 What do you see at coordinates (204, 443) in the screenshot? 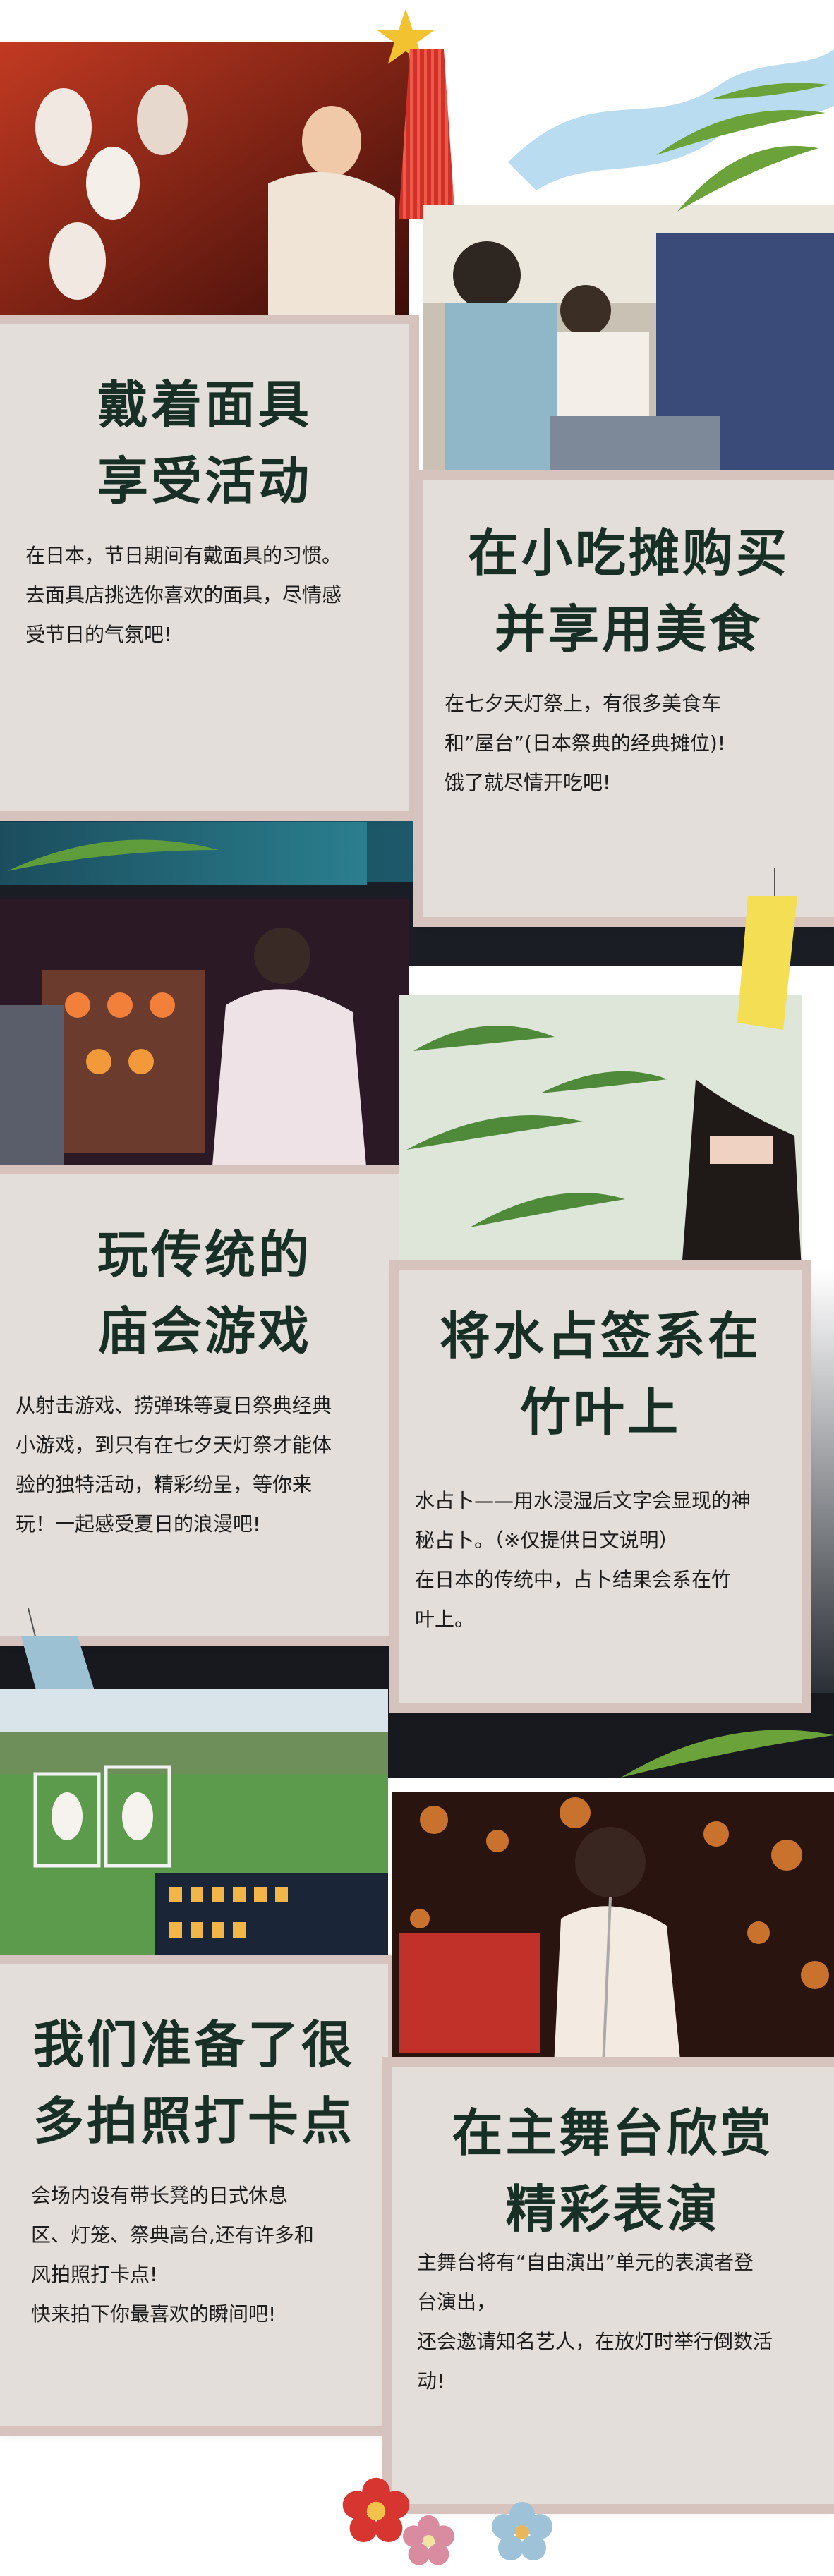
I see `section-title-masks: 戴着面具 享受活动` at bounding box center [204, 443].